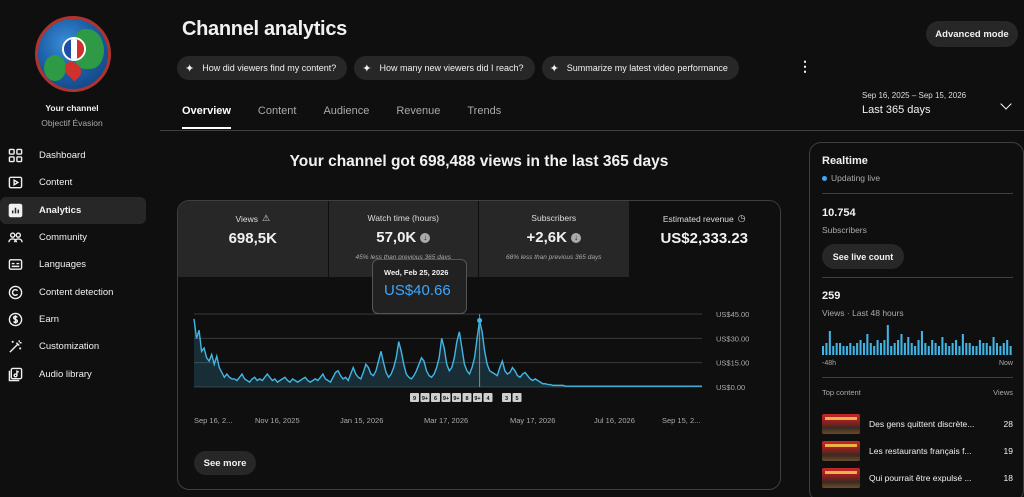 The width and height of the screenshot is (1024, 497). What do you see at coordinates (824, 178) in the screenshot?
I see `live-dot-icon` at bounding box center [824, 178].